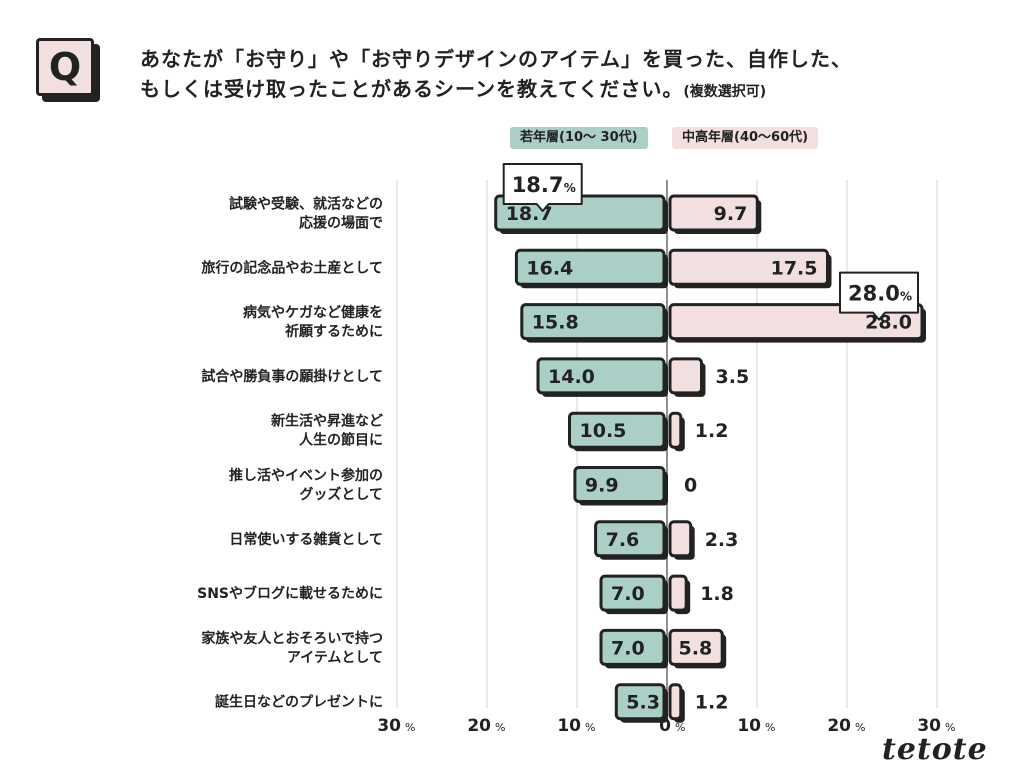 This screenshot has width=1024, height=768. I want to click on bar-young-value: 14.0, so click(571, 377).